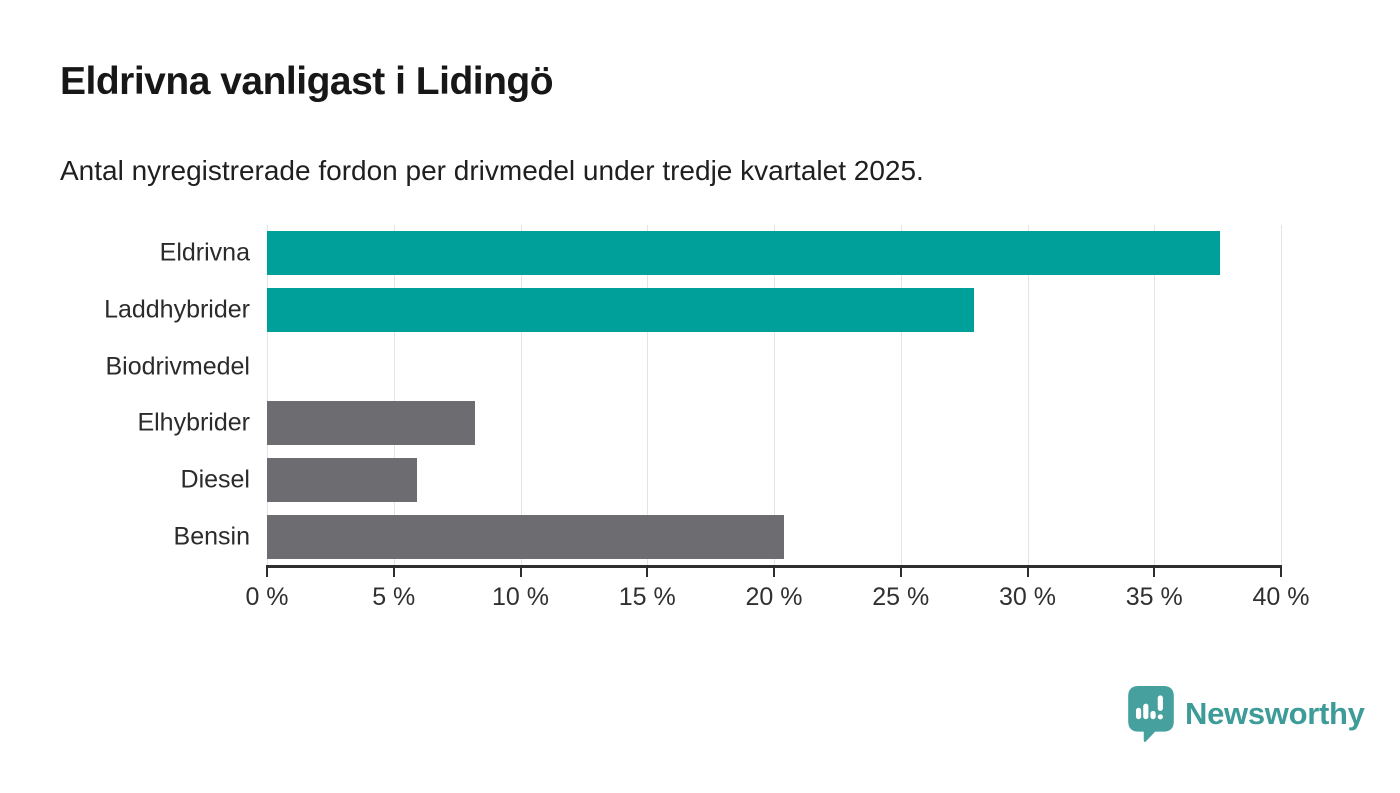 This screenshot has width=1400, height=793. Describe the element at coordinates (774, 566) in the screenshot. I see `x-axis-line` at that location.